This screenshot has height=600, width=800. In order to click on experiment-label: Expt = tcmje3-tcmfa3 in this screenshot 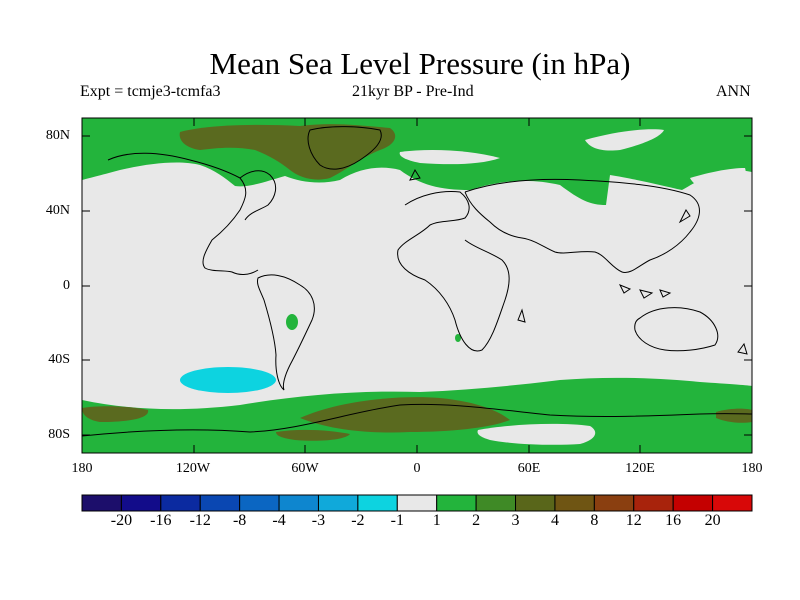, I will do `click(150, 91)`.